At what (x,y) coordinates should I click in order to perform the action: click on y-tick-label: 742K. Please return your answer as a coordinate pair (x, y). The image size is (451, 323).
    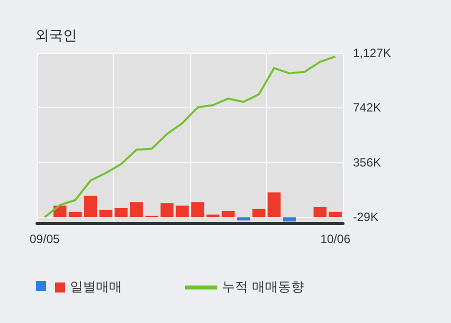
    Looking at the image, I should click on (367, 107).